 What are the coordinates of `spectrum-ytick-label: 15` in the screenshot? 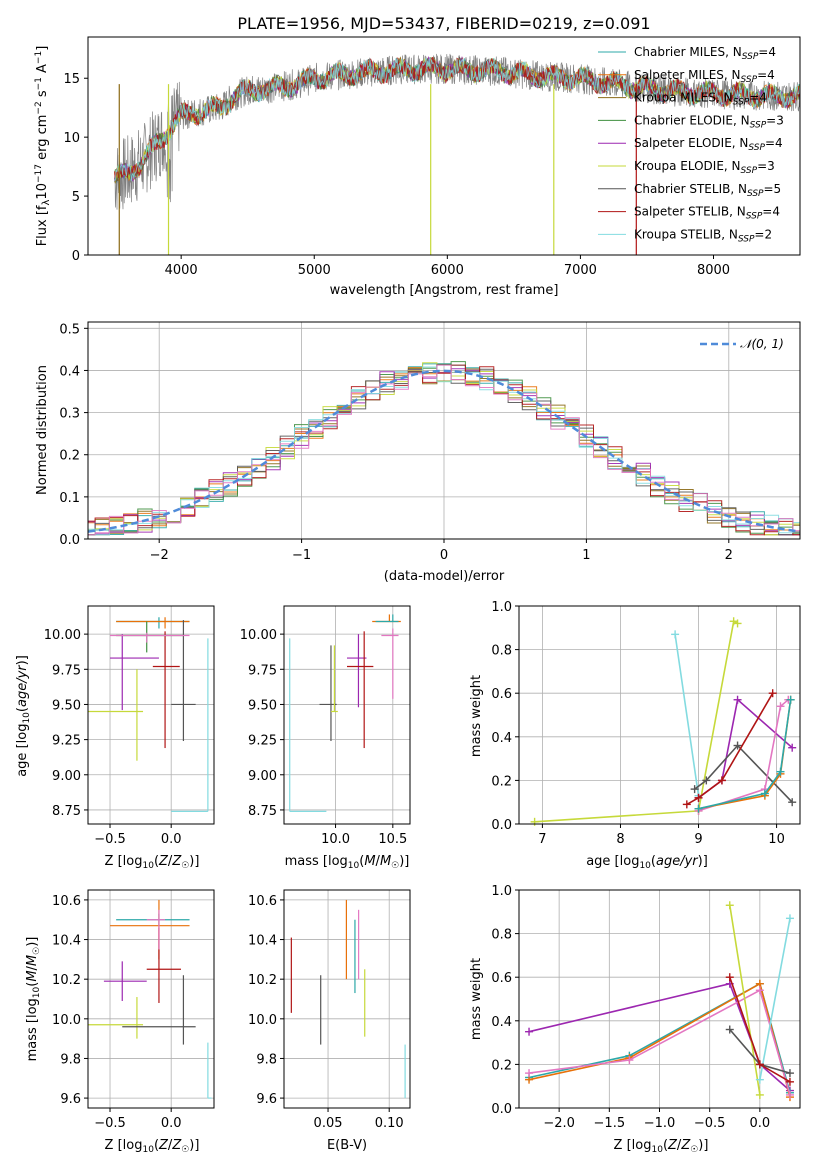 It's located at (71, 79).